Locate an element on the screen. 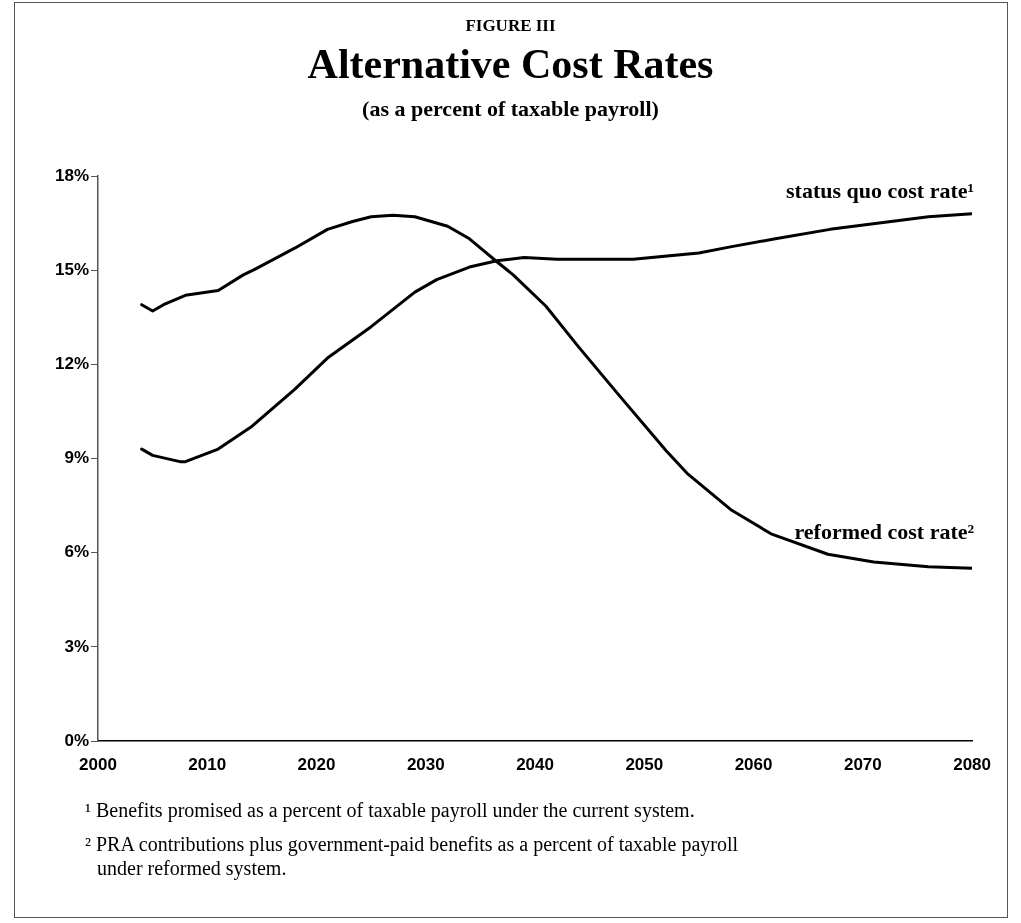 This screenshot has height=923, width=1021. x-tick-label: 2030 is located at coordinates (425, 764).